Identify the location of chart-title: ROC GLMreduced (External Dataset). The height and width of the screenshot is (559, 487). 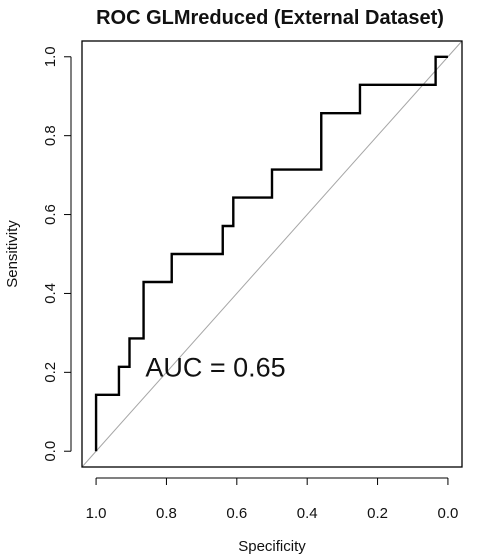
(270, 18).